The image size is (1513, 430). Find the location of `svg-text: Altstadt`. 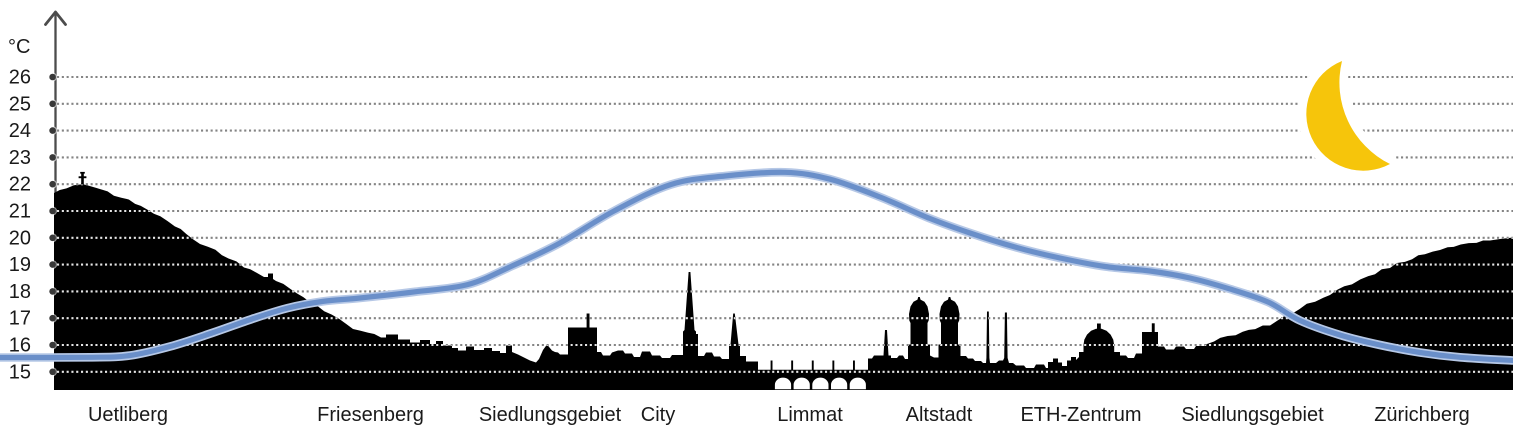

svg-text: Altstadt is located at coordinates (939, 415).